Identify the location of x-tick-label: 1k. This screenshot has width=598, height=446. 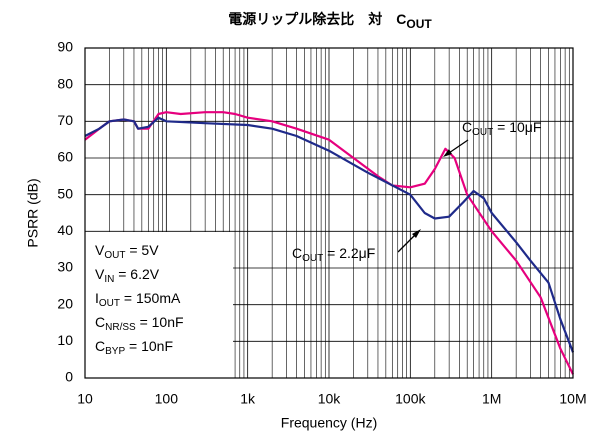
(248, 399).